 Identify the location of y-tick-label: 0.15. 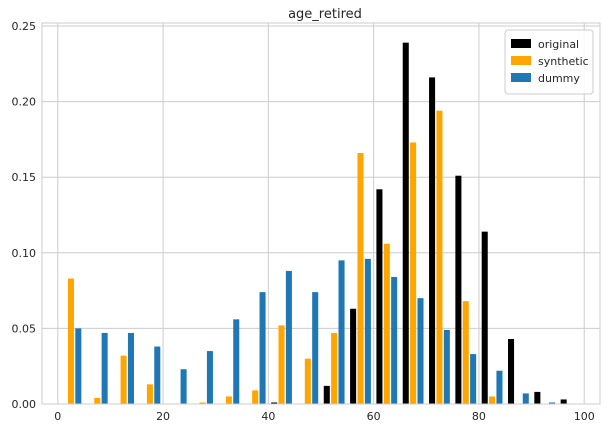
(24, 177).